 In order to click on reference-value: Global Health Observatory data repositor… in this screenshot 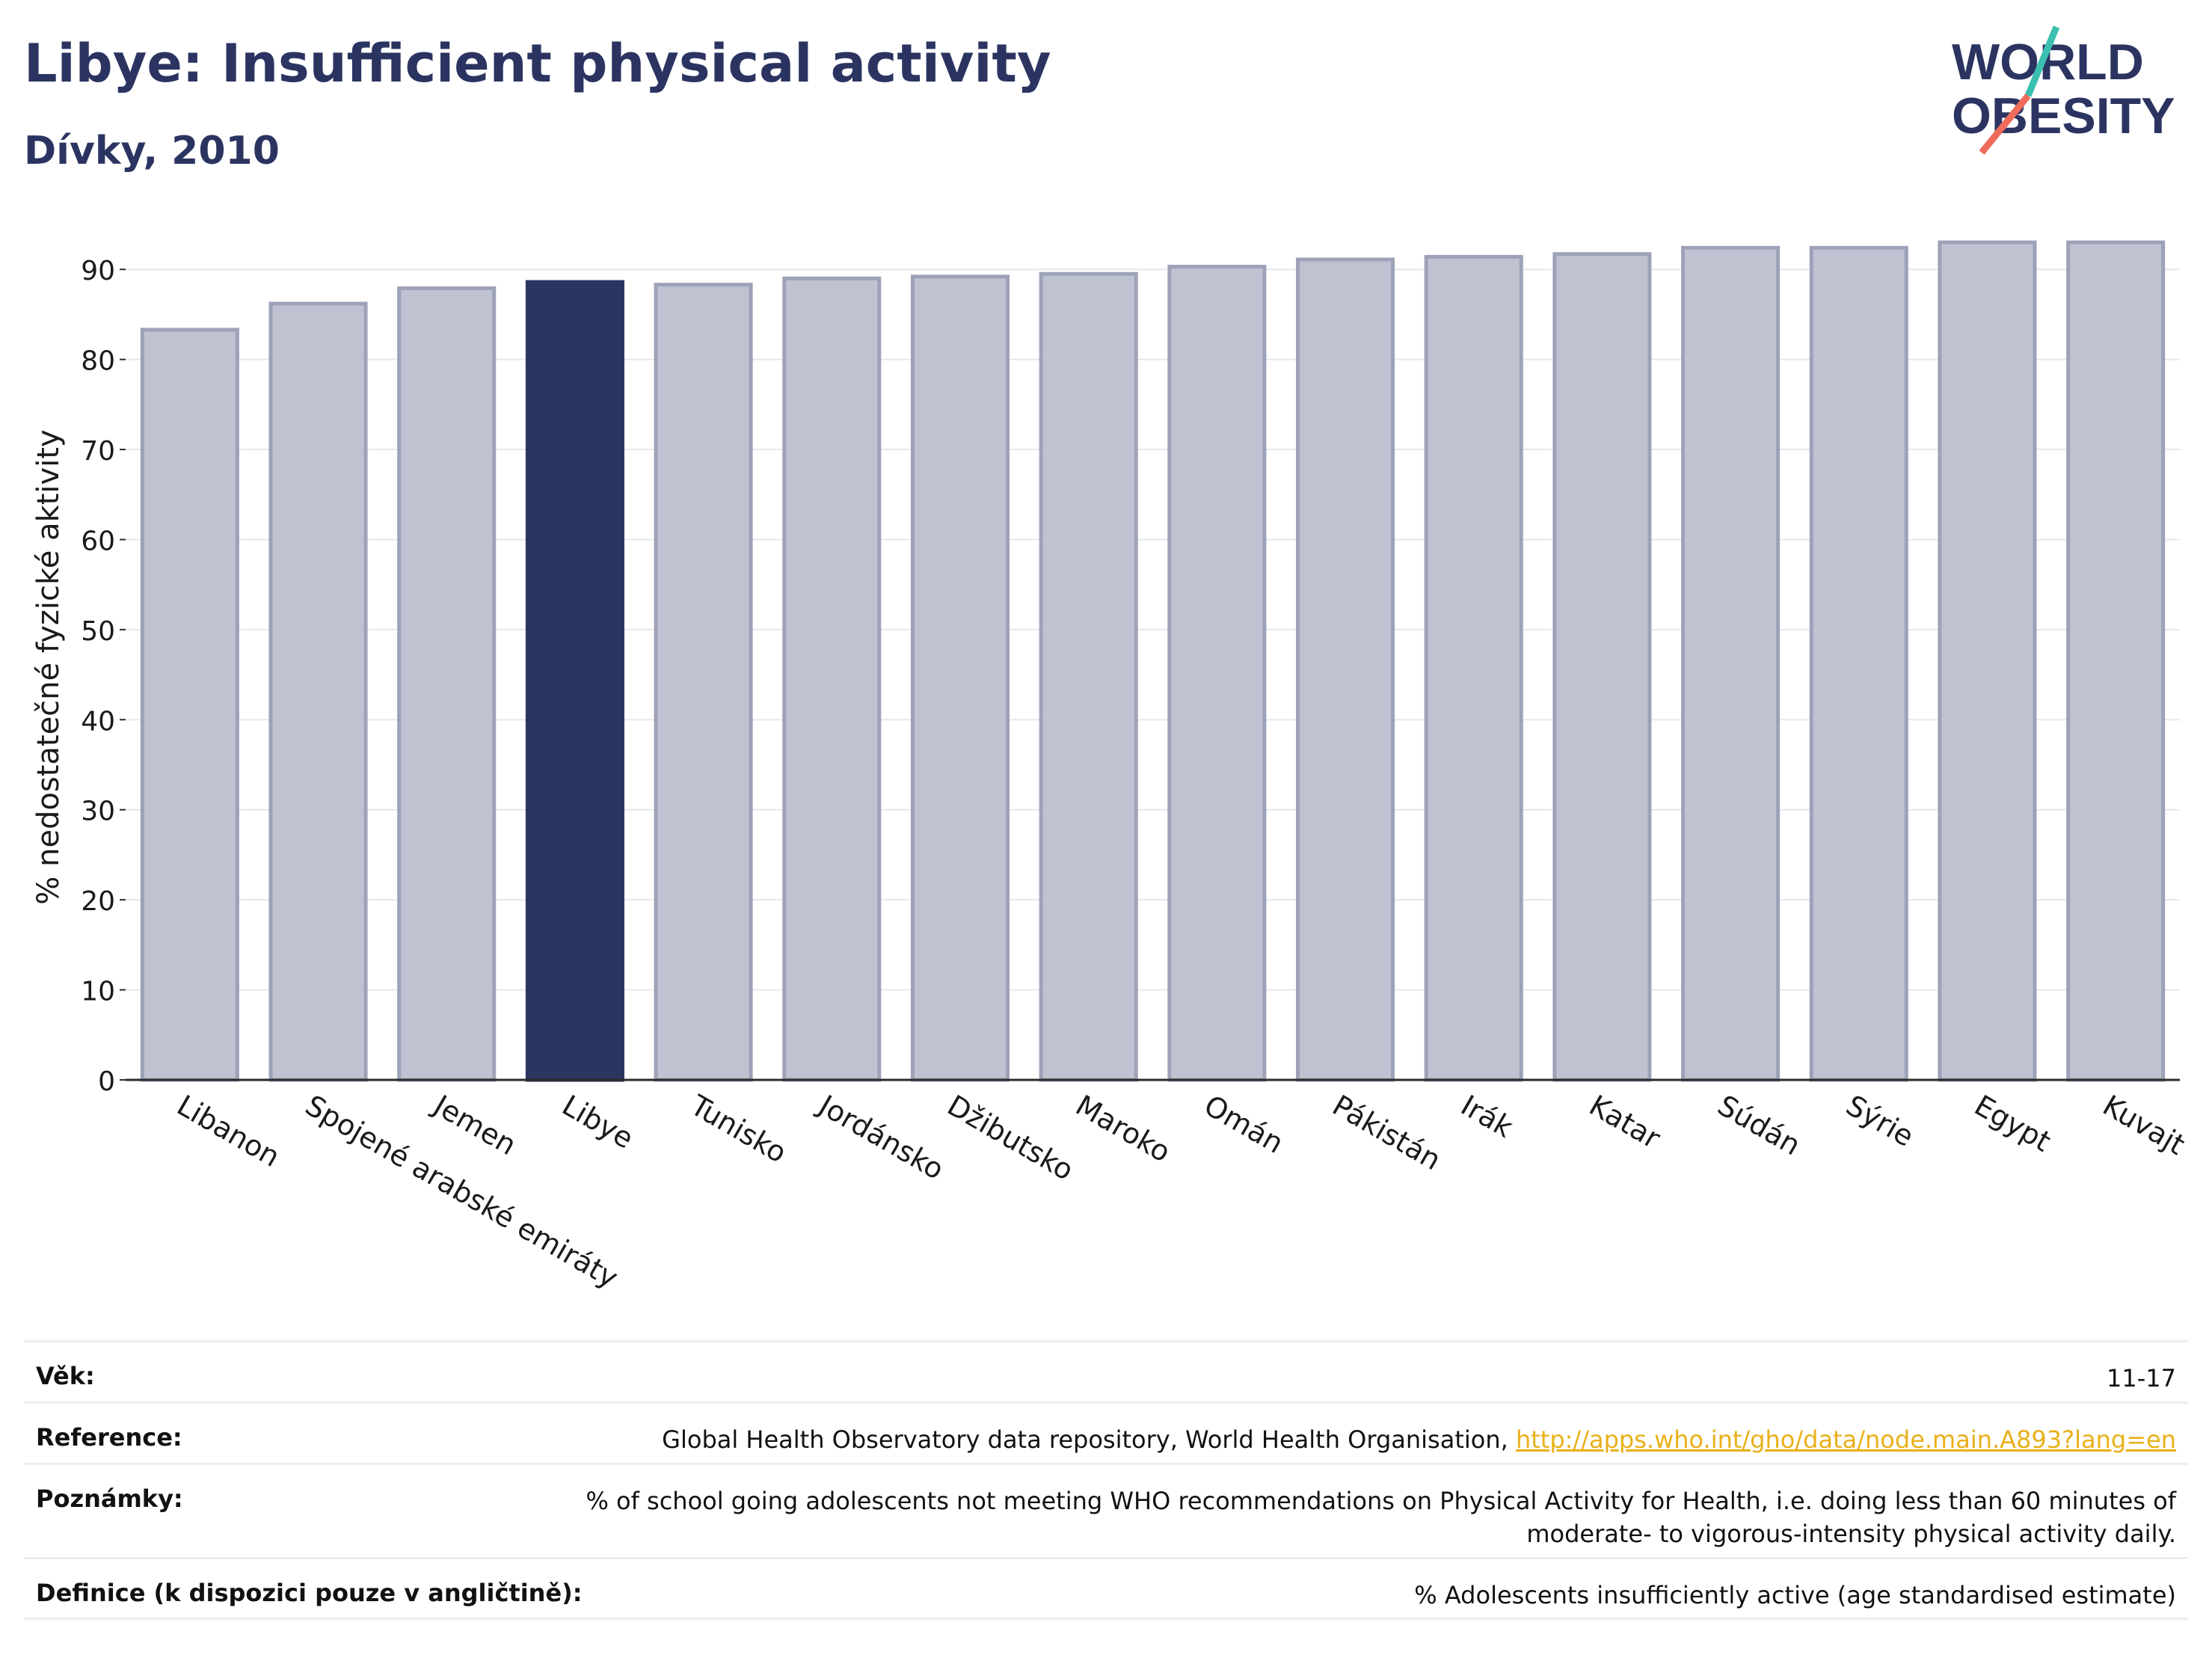, I will do `click(1419, 1439)`.